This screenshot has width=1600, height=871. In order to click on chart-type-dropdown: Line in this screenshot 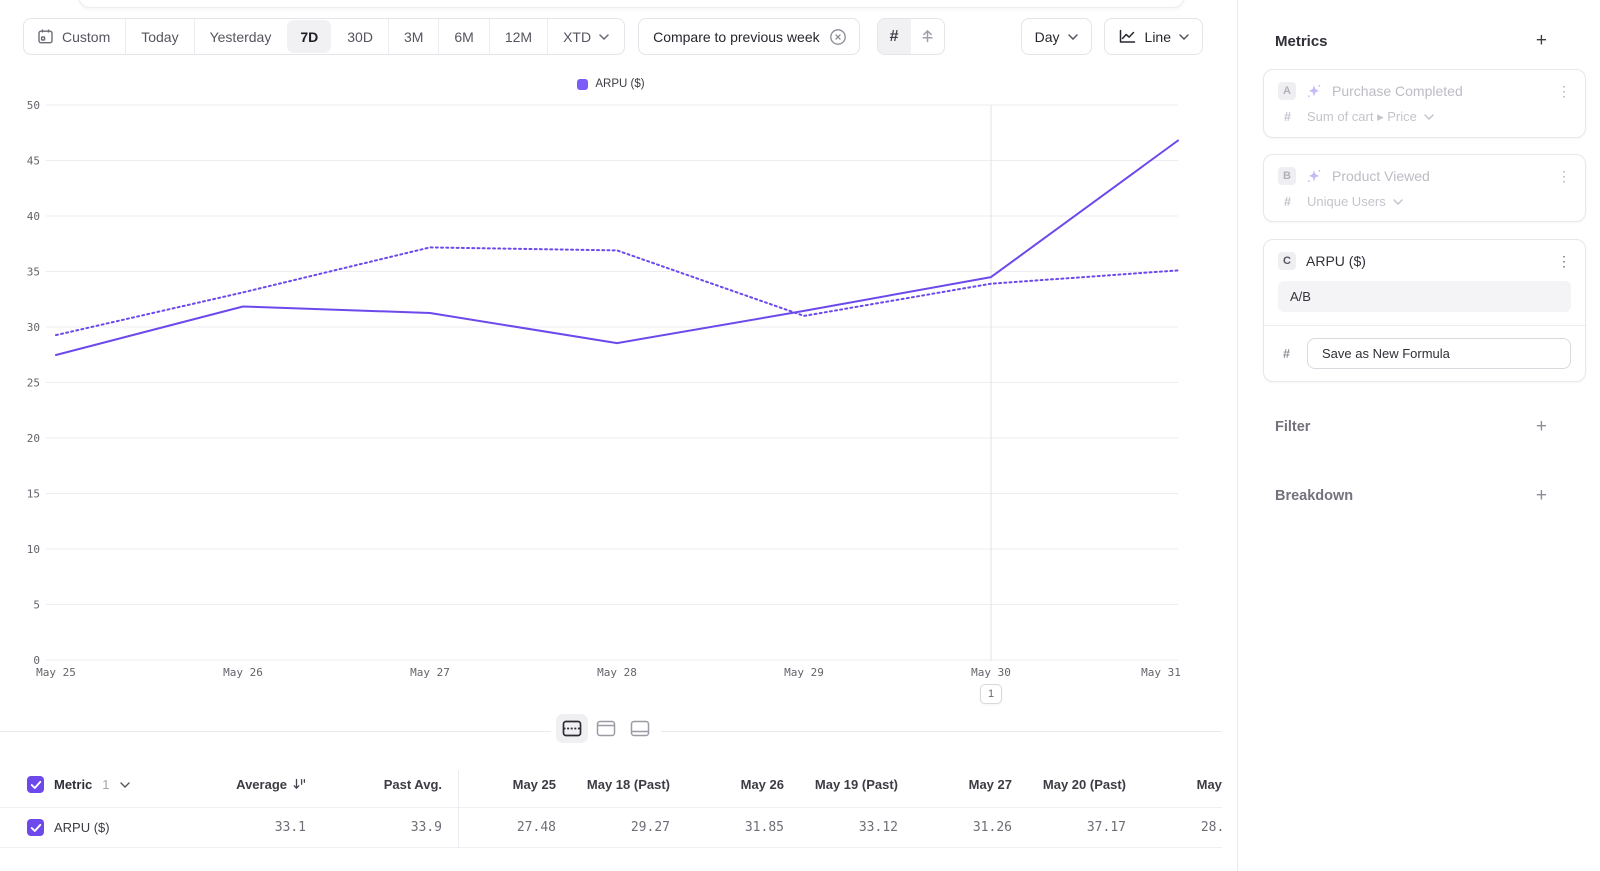, I will do `click(1153, 36)`.